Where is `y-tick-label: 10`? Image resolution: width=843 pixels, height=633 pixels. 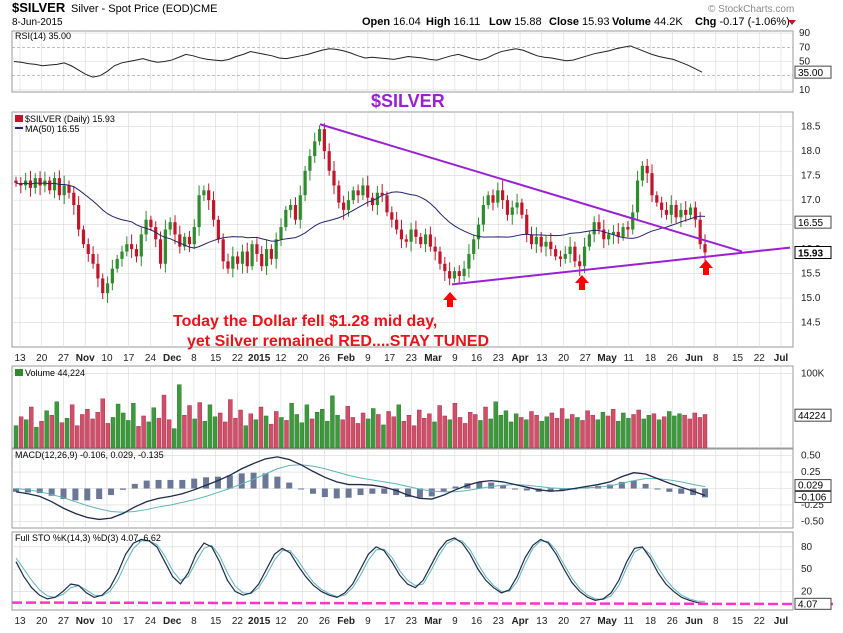
y-tick-label: 10 is located at coordinates (805, 90).